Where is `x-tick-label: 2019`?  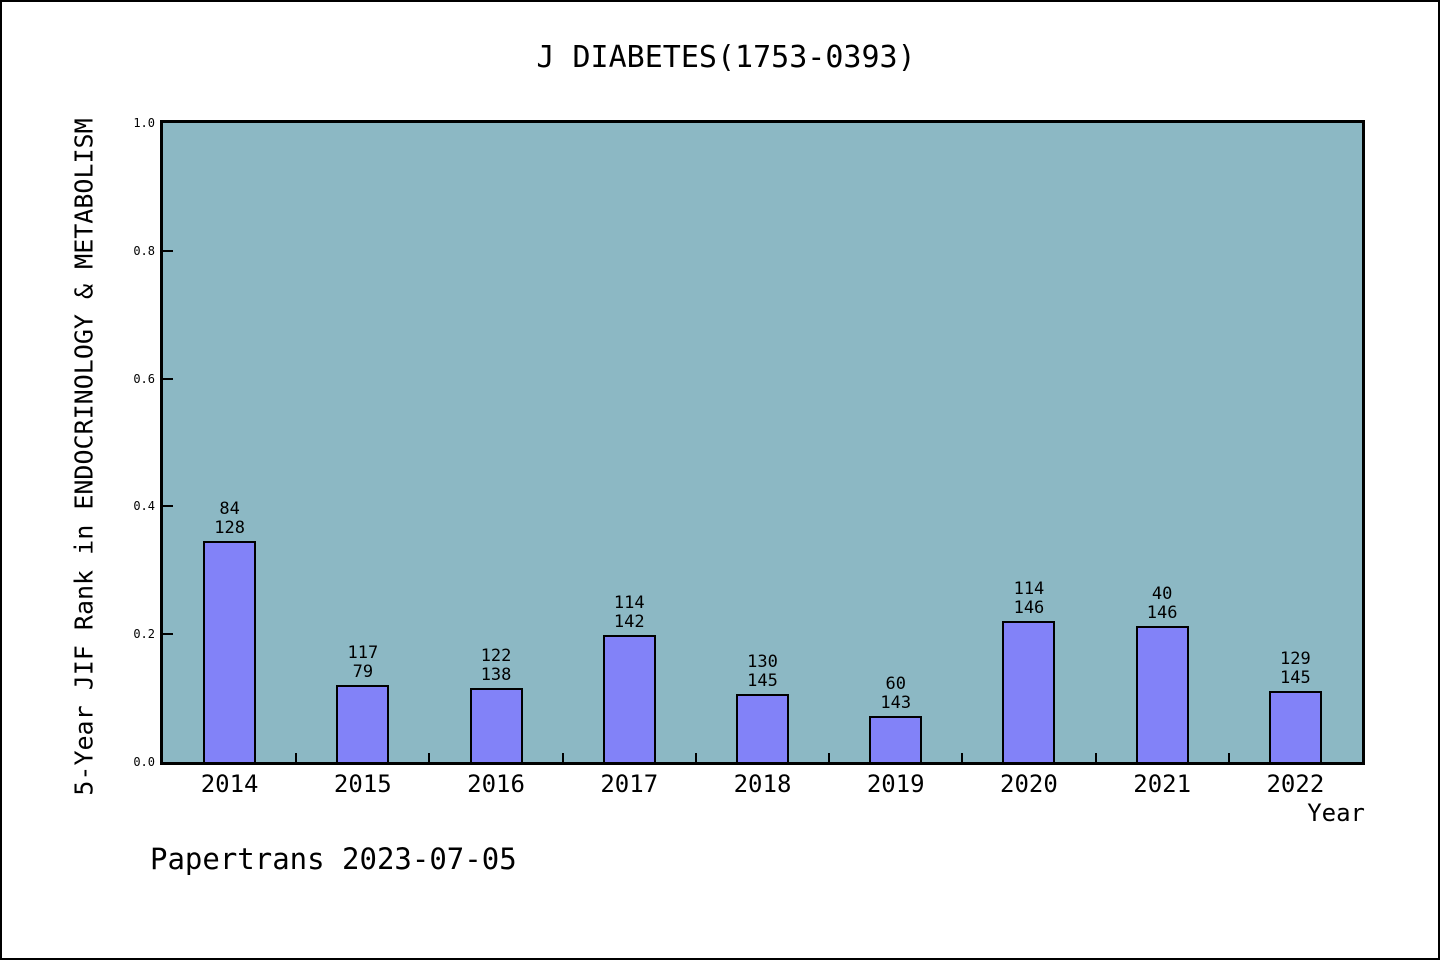 x-tick-label: 2019 is located at coordinates (895, 784).